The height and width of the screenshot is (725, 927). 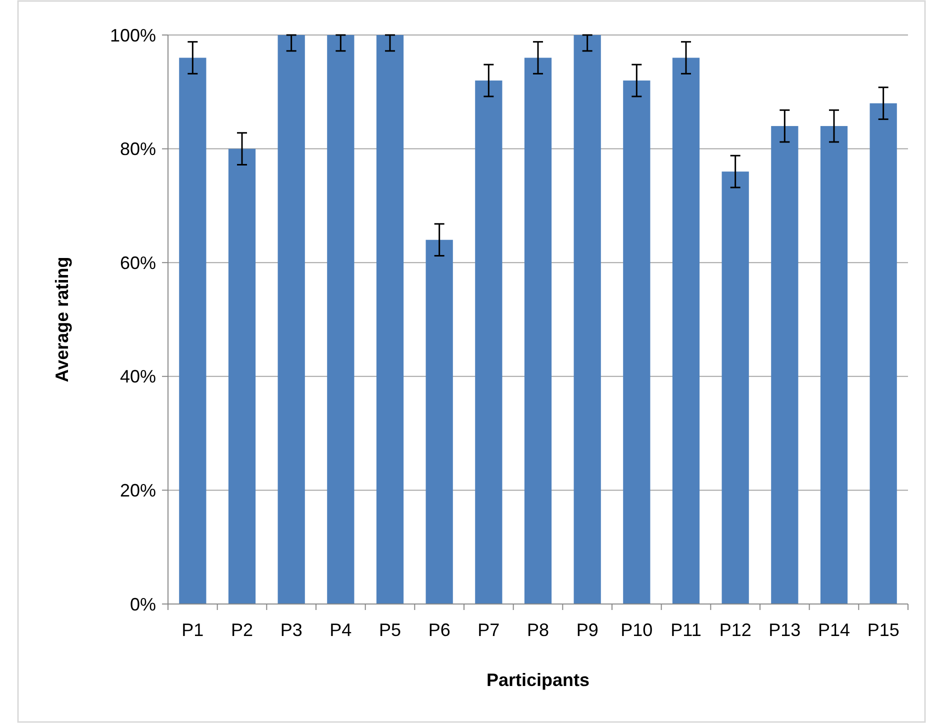 I want to click on x-tick-label: P11, so click(x=686, y=630).